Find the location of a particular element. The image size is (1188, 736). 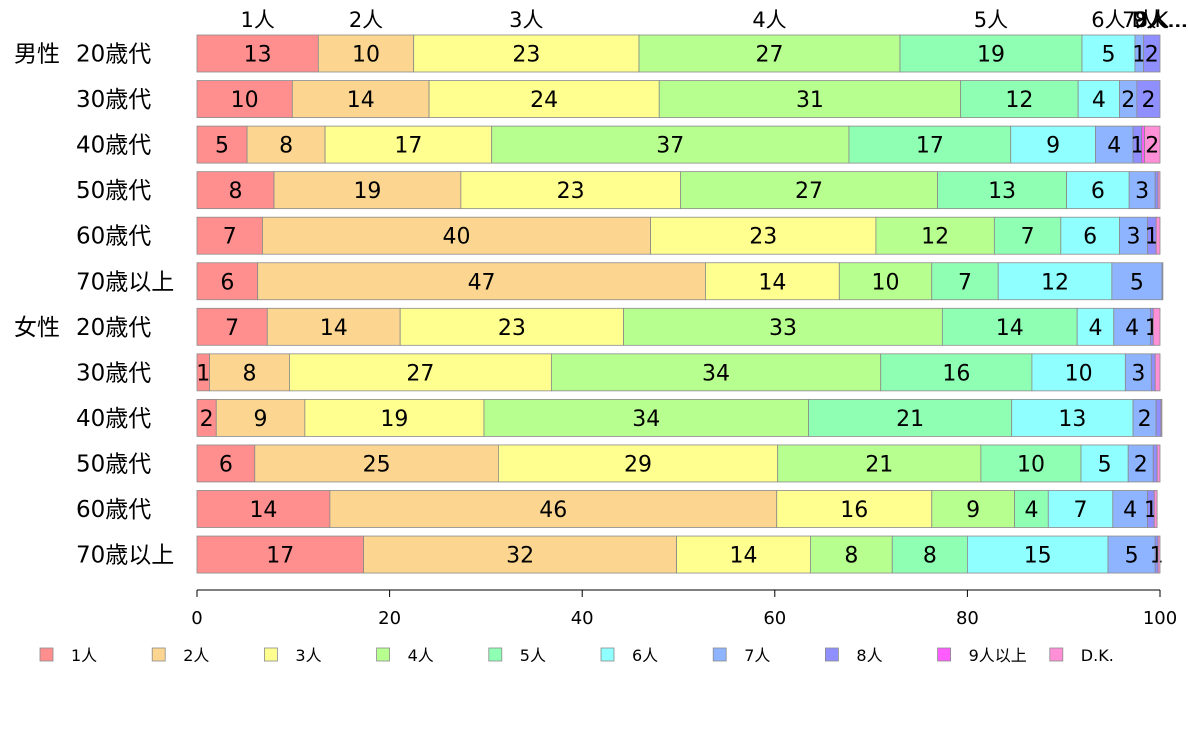

legend: 1人 2人 3人 4人 5人 6人 7人 8人 9人以上 D.K. is located at coordinates (576, 655).